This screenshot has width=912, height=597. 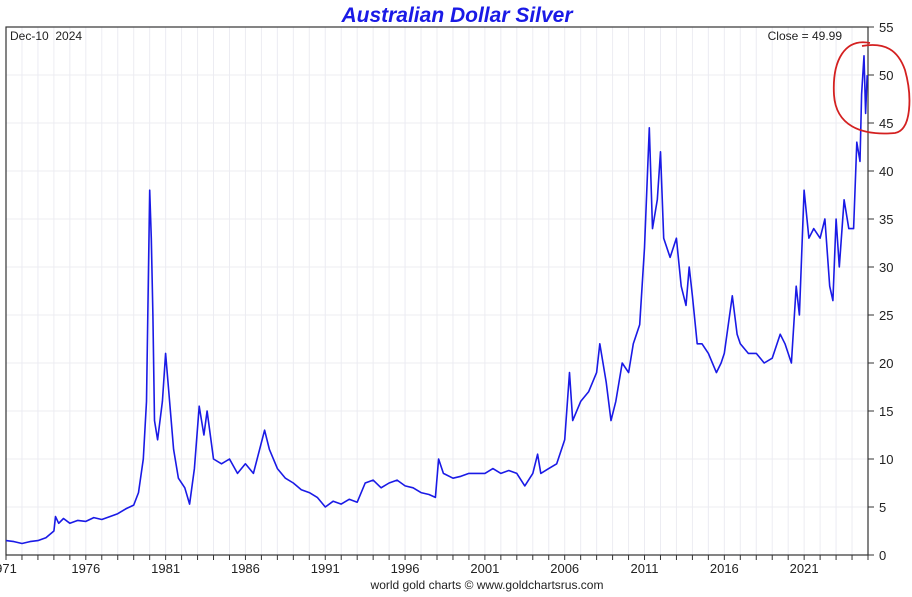 I want to click on y-axis: 0 5 10 15 20 25 30 35 40 45 50 55, so click(x=880, y=291).